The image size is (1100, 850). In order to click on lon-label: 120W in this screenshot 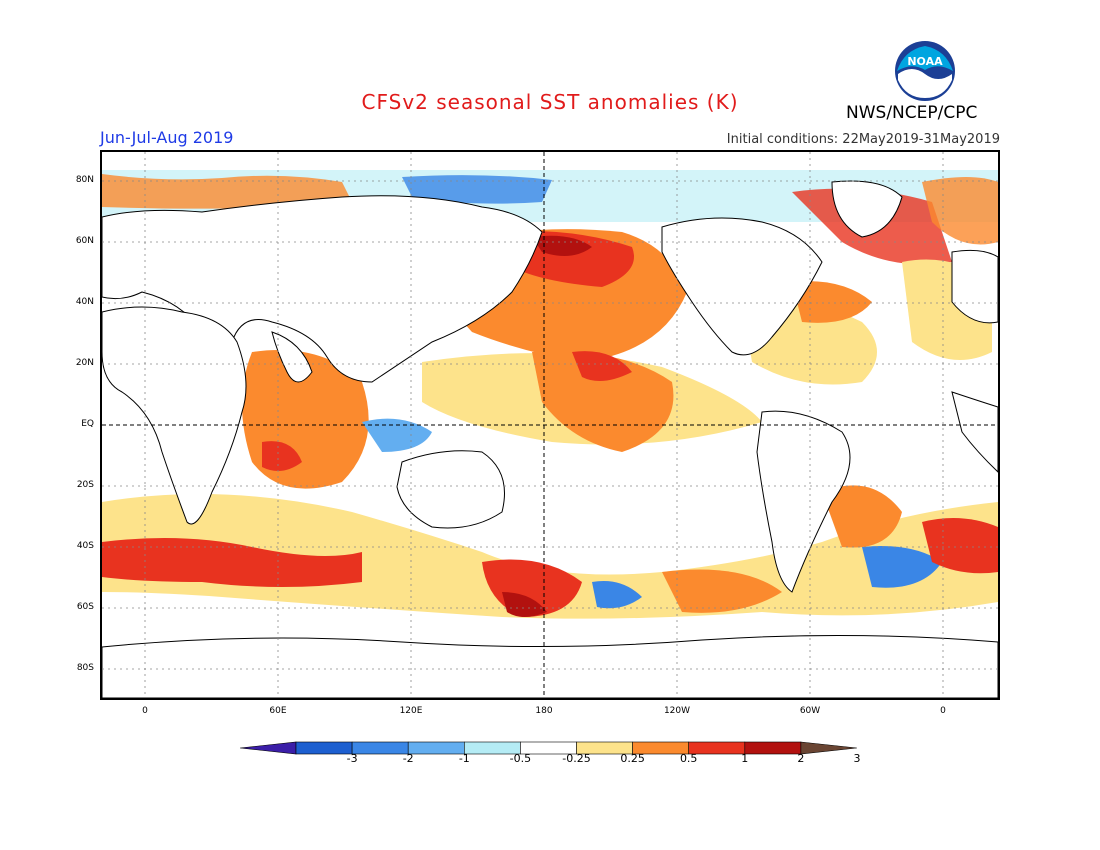, I will do `click(677, 711)`.